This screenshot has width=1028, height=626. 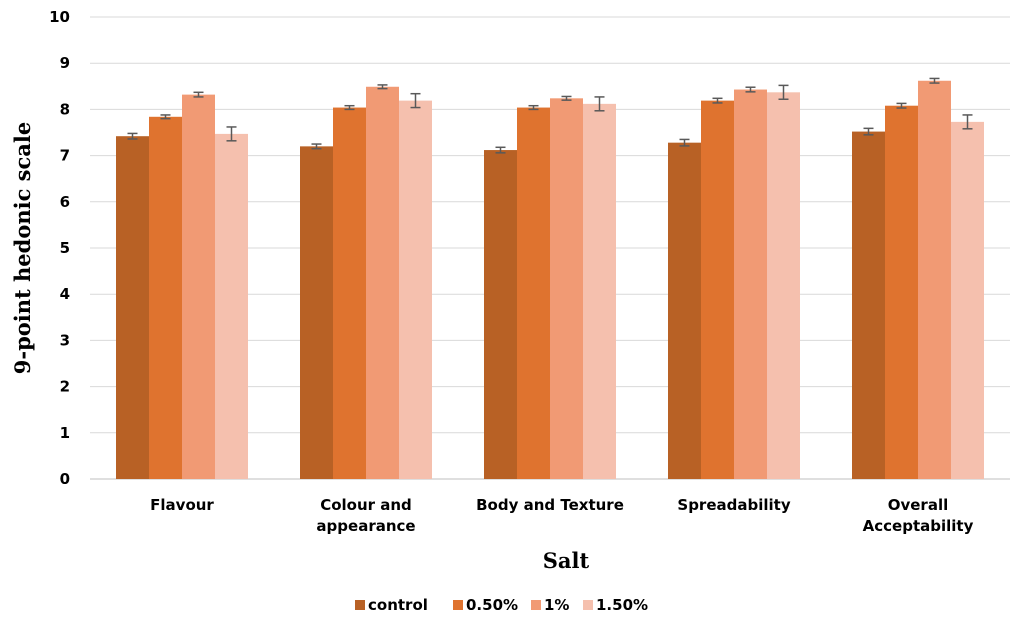 What do you see at coordinates (59, 17) in the screenshot?
I see `y-tick-label: 10` at bounding box center [59, 17].